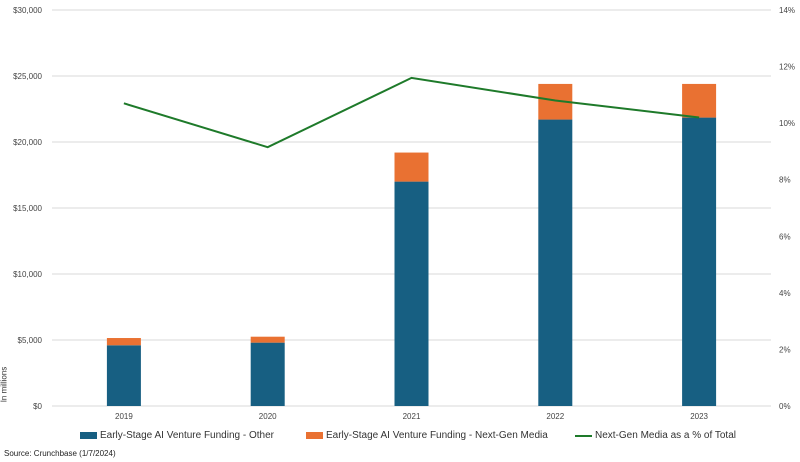 The width and height of the screenshot is (800, 462). What do you see at coordinates (314, 435) in the screenshot?
I see `legend-swatch-next-gen` at bounding box center [314, 435].